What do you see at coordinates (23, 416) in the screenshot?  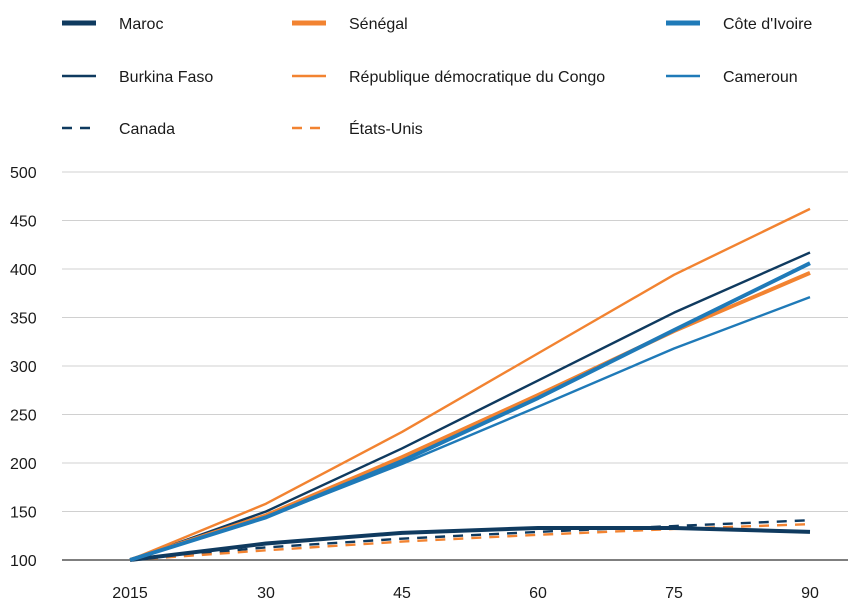 I see `y-tick-label: 250` at bounding box center [23, 416].